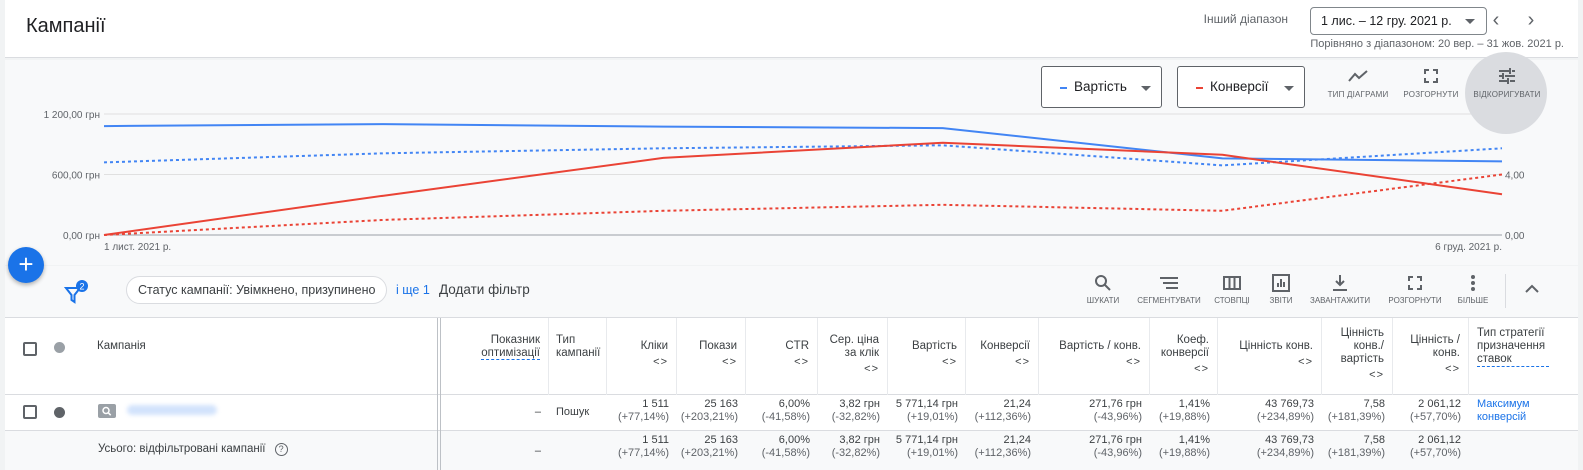 Image resolution: width=1583 pixels, height=470 pixels. Describe the element at coordinates (66, 26) in the screenshot. I see `page-title: Кампанії` at that location.